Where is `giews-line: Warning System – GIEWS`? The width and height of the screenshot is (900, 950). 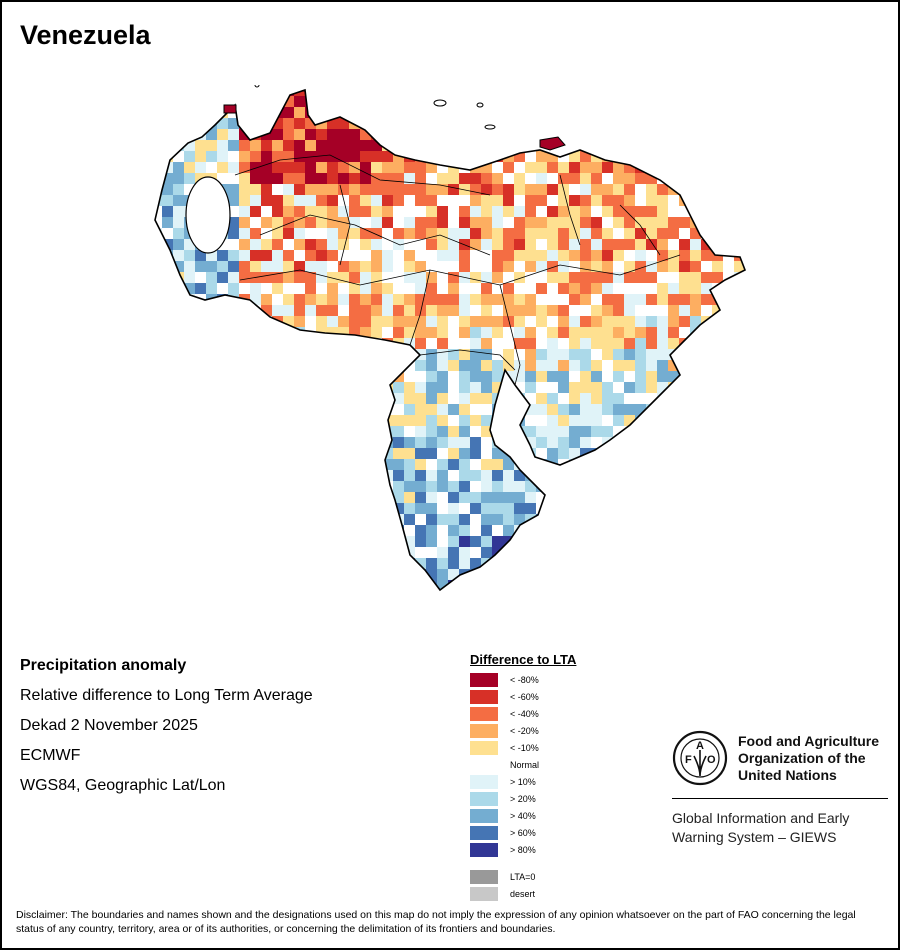
giews-line: Warning System – GIEWS is located at coordinates (754, 837).